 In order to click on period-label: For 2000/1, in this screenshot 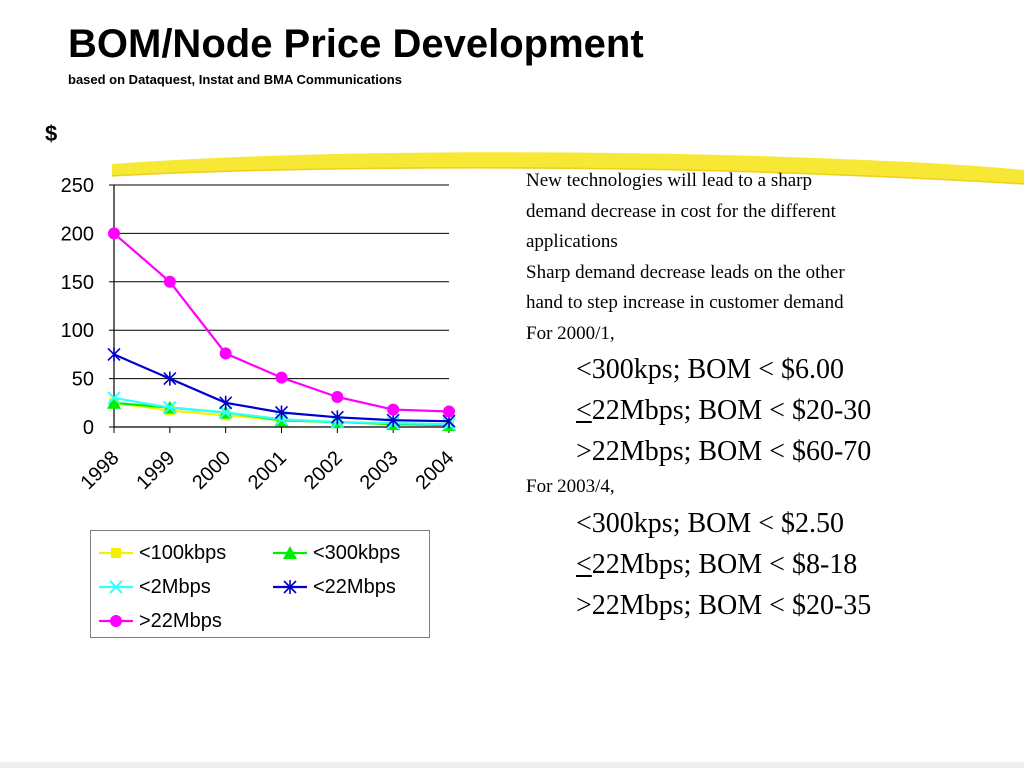, I will do `click(570, 333)`.